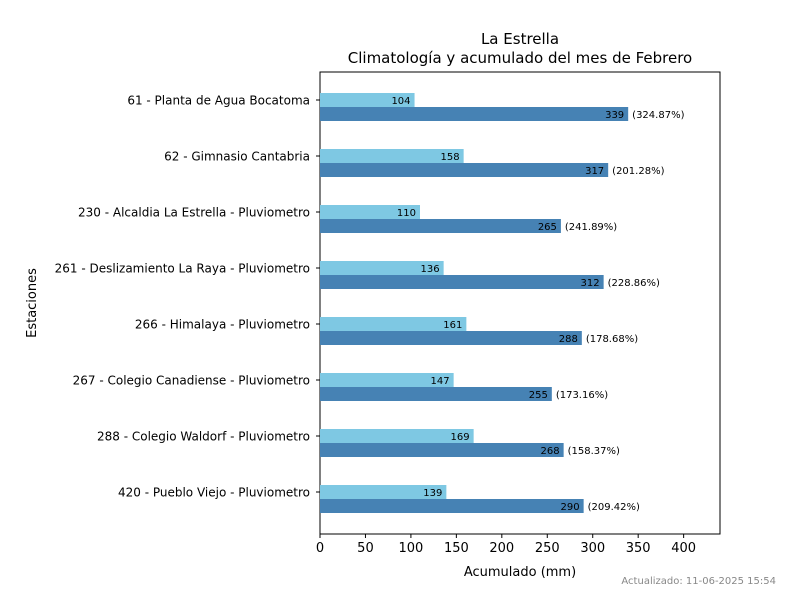 This screenshot has height=604, width=800. What do you see at coordinates (406, 213) in the screenshot?
I see `climatology-value-label: 110` at bounding box center [406, 213].